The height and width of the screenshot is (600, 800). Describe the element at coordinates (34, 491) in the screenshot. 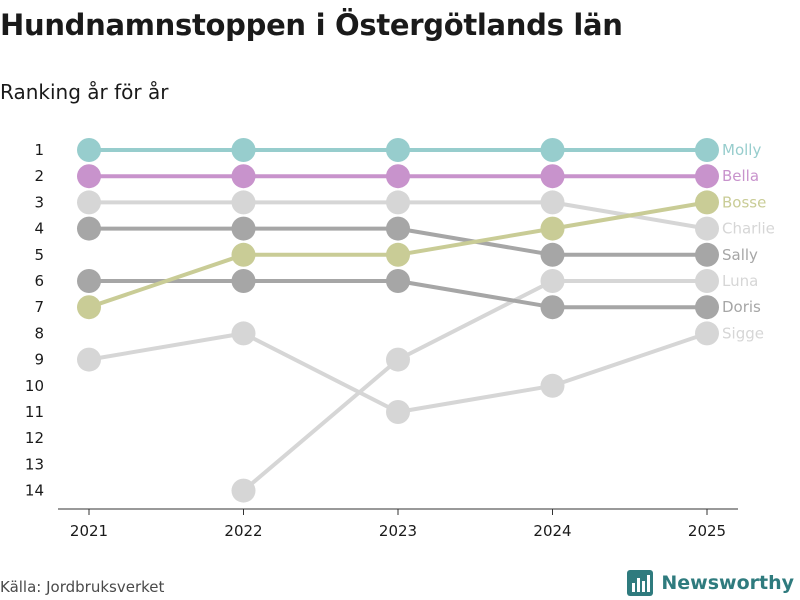

I see `y-tick-label: 14` at that location.